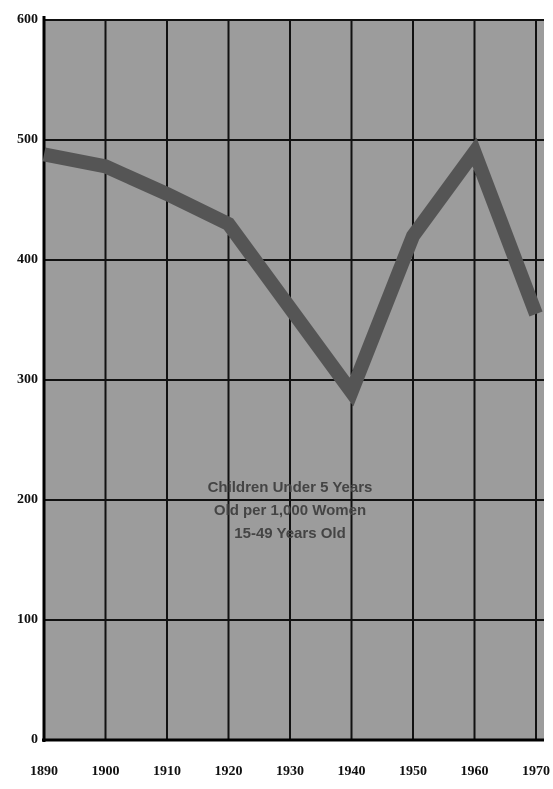 This screenshot has height=789, width=553. Describe the element at coordinates (27, 619) in the screenshot. I see `y-tick-label: 100` at that location.